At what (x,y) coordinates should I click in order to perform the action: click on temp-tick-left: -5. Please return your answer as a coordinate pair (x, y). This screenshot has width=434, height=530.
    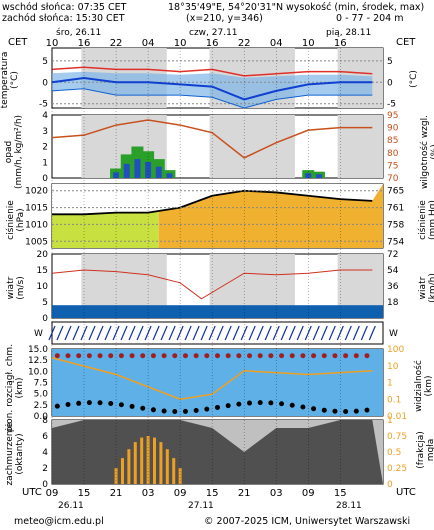
    Looking at the image, I should click on (43, 105).